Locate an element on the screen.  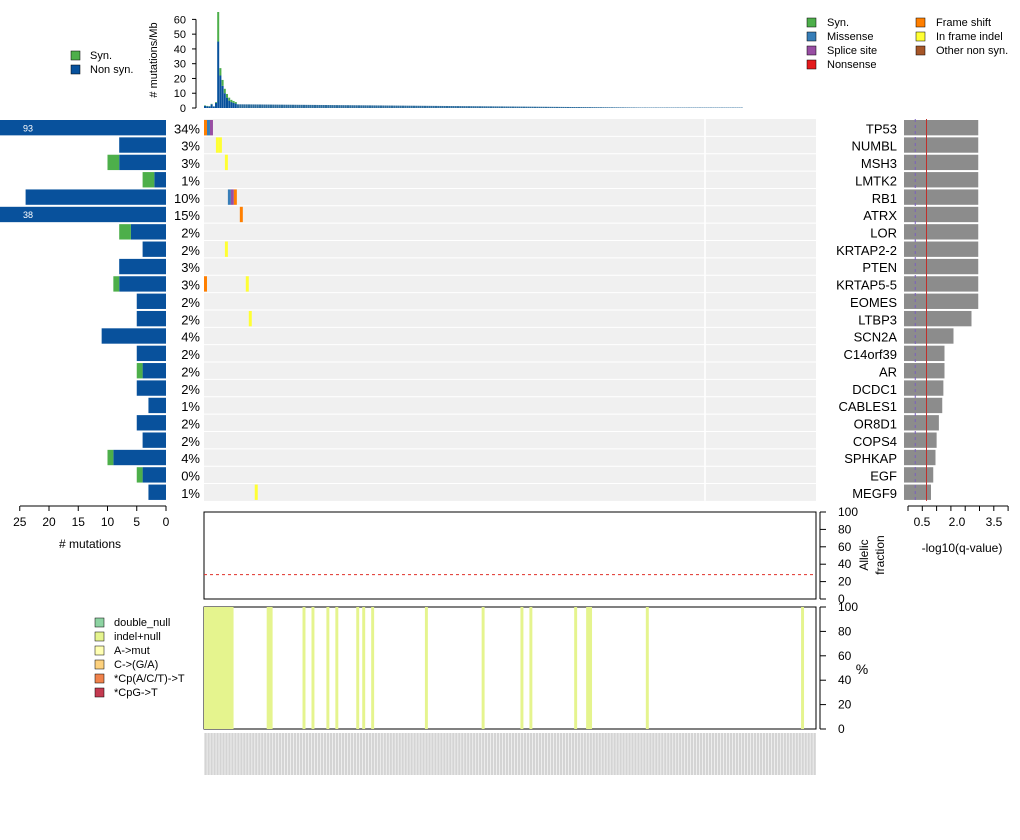
left-axis-tick-label: 15 is located at coordinates (79, 522).